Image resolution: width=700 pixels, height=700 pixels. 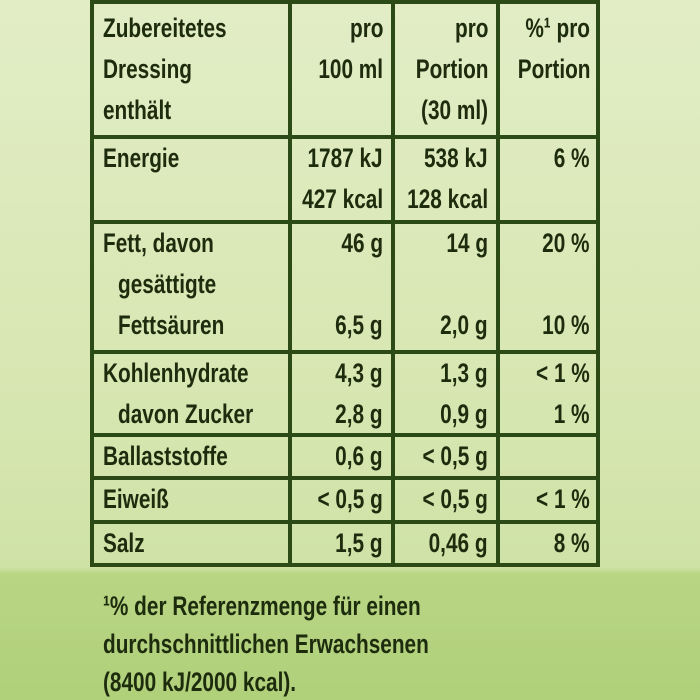 I want to click on row-value: 128 kcal, so click(x=447, y=199).